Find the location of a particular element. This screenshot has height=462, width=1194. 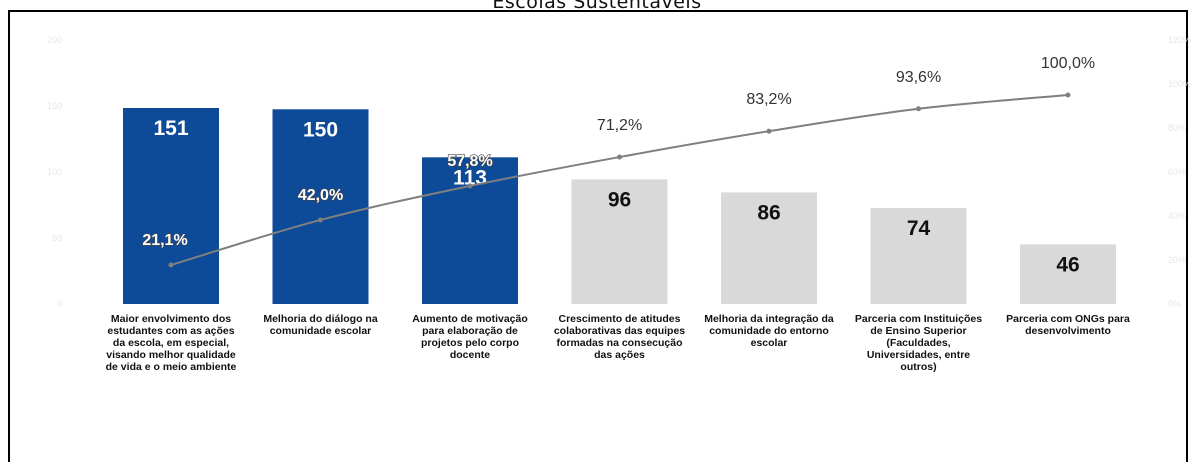

right-axis-tick-label: 80% is located at coordinates (1177, 128).